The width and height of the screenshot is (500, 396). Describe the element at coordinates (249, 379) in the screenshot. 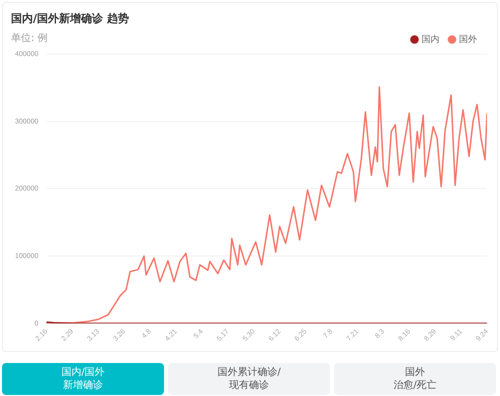

I see `tab-button: 国外累计确诊/ 现有确诊` at that location.